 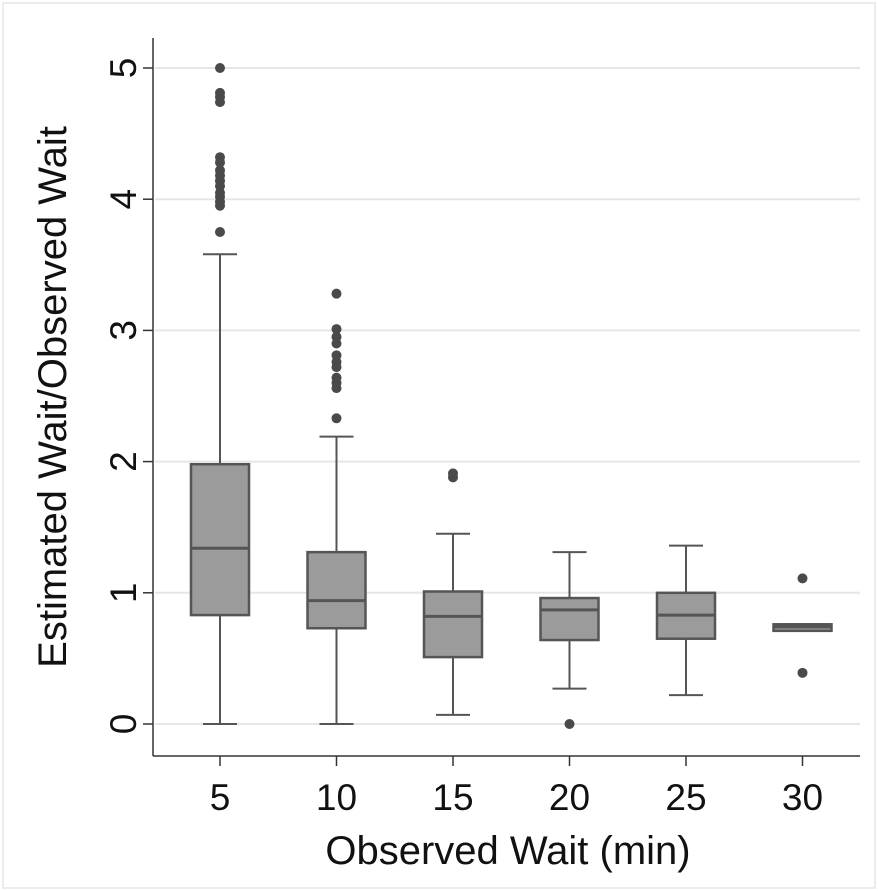 I want to click on x-tick-label-5: 5, so click(x=220, y=797).